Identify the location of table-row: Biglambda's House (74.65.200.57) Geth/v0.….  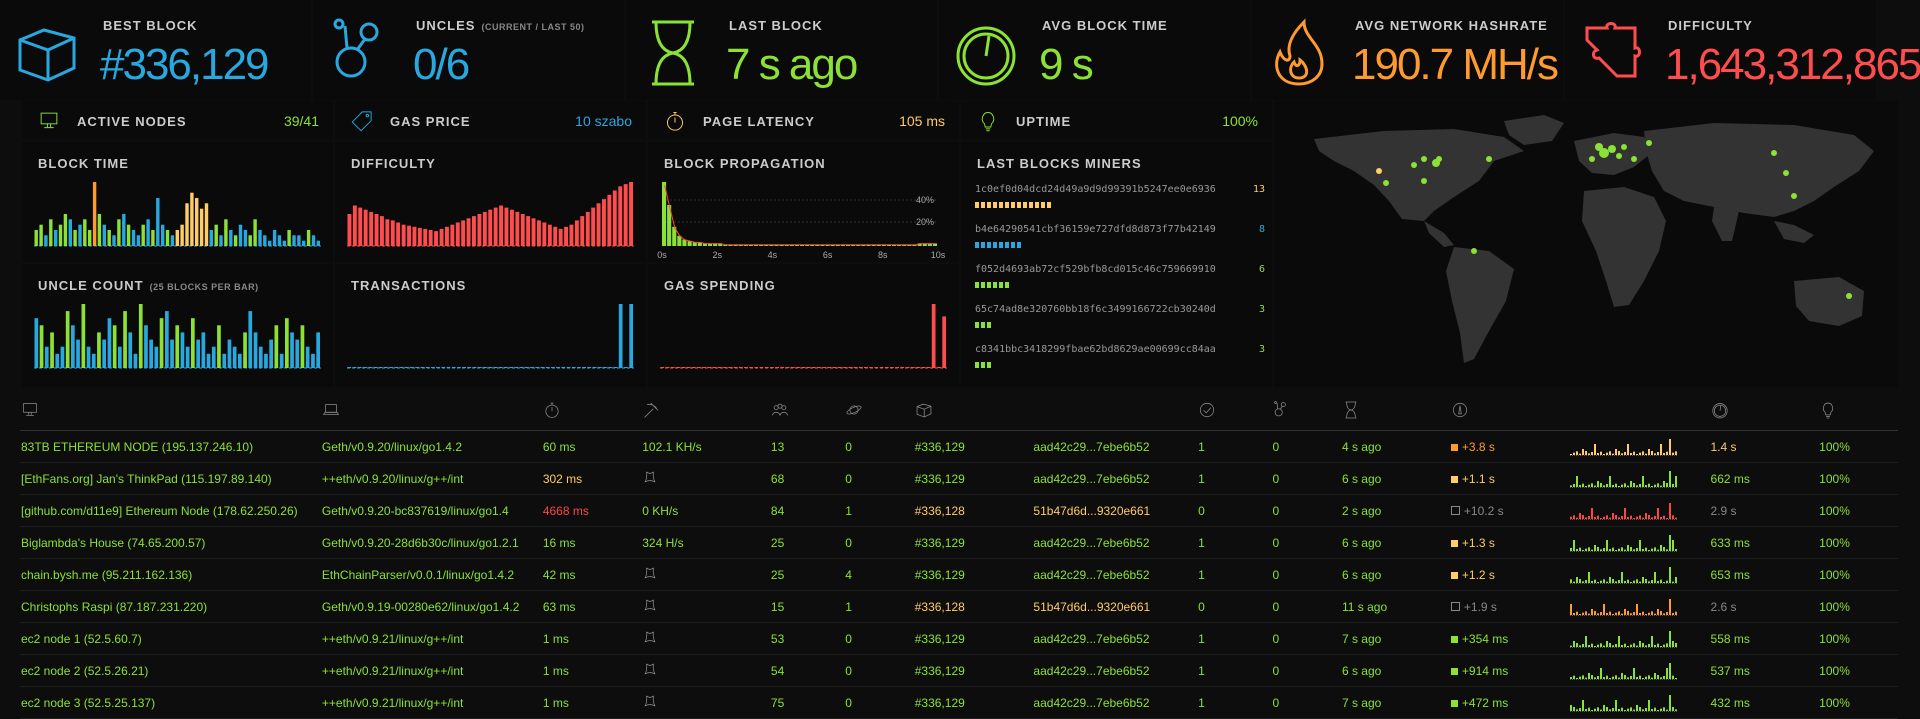
(959, 542).